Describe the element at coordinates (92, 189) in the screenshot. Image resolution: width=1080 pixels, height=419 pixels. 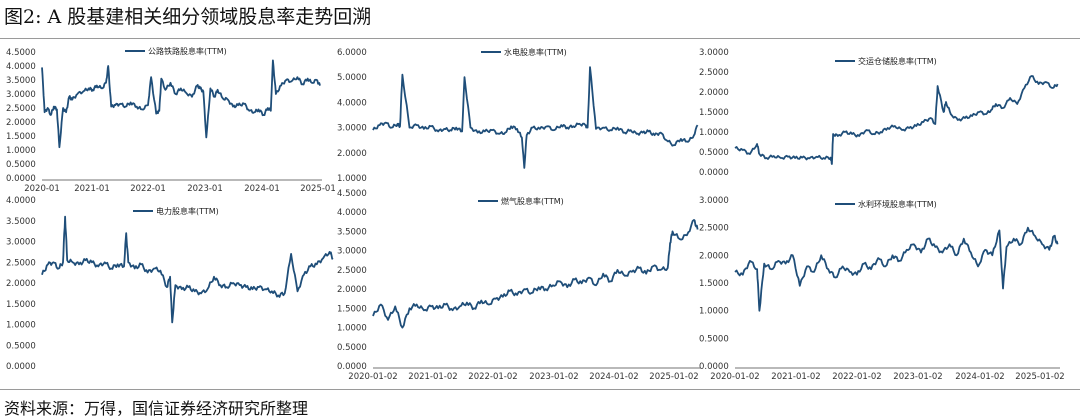
I see `x-tick-label: 2021-01` at that location.